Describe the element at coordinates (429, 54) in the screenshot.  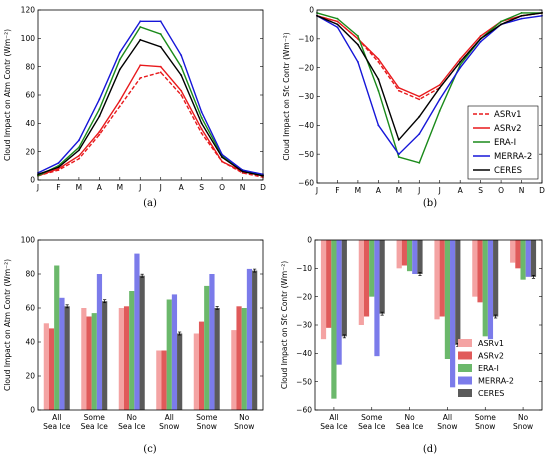
I see `series-asrv2` at that location.